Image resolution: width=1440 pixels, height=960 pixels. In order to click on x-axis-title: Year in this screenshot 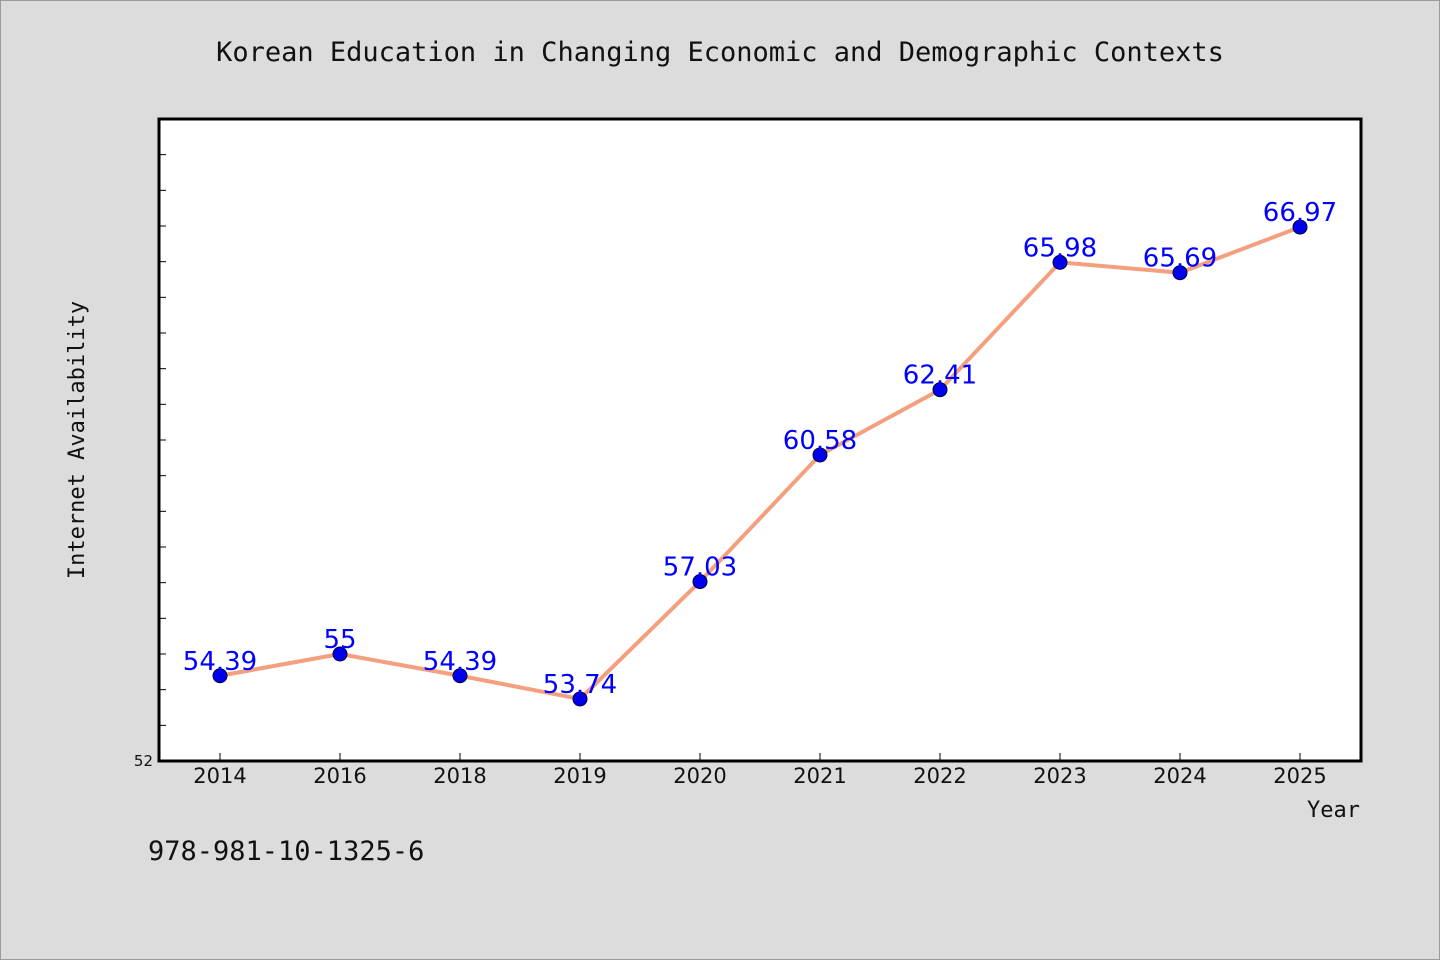, I will do `click(1333, 810)`.